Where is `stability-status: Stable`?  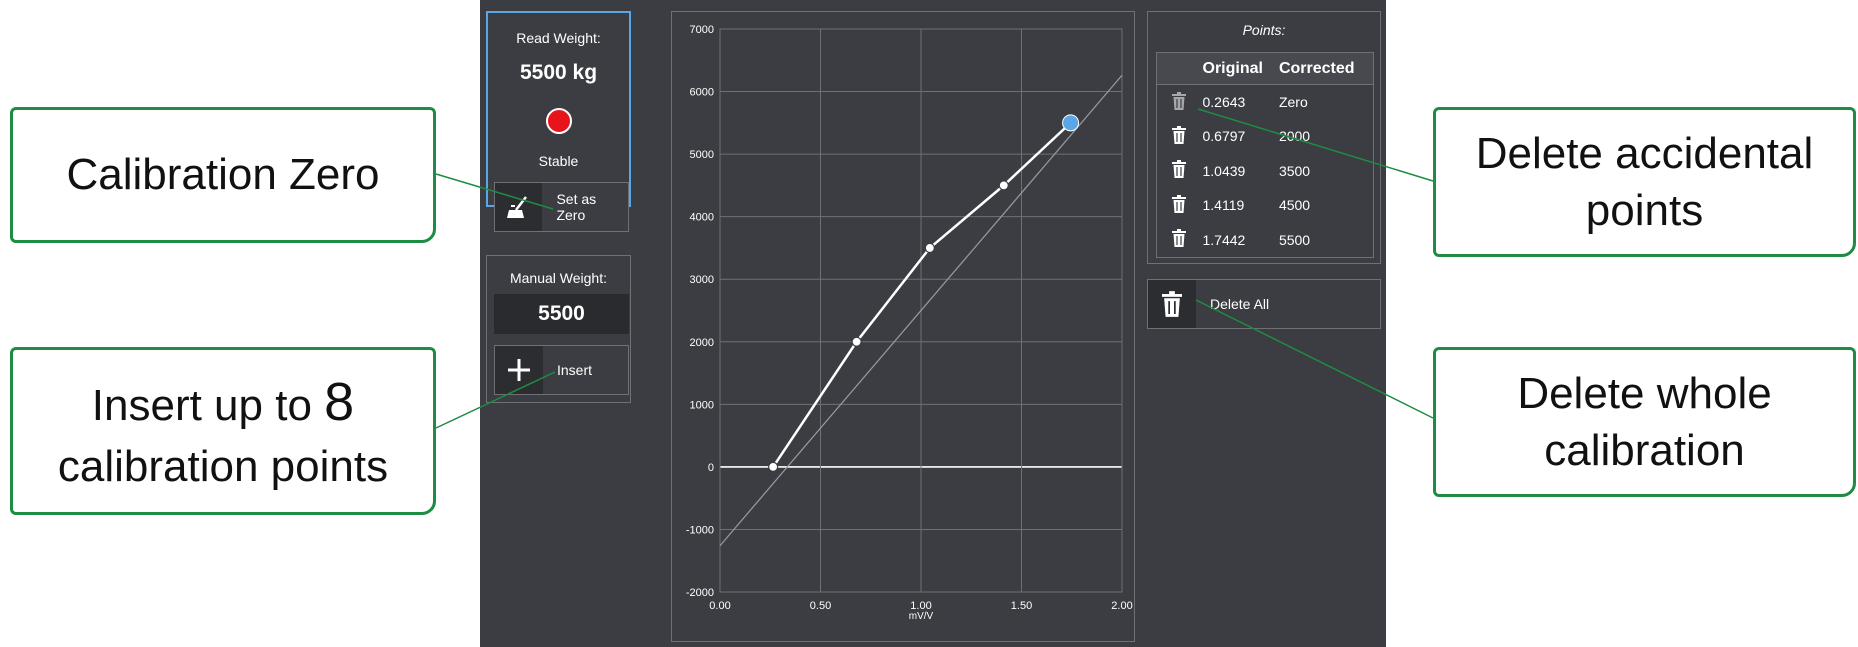 stability-status: Stable is located at coordinates (558, 161).